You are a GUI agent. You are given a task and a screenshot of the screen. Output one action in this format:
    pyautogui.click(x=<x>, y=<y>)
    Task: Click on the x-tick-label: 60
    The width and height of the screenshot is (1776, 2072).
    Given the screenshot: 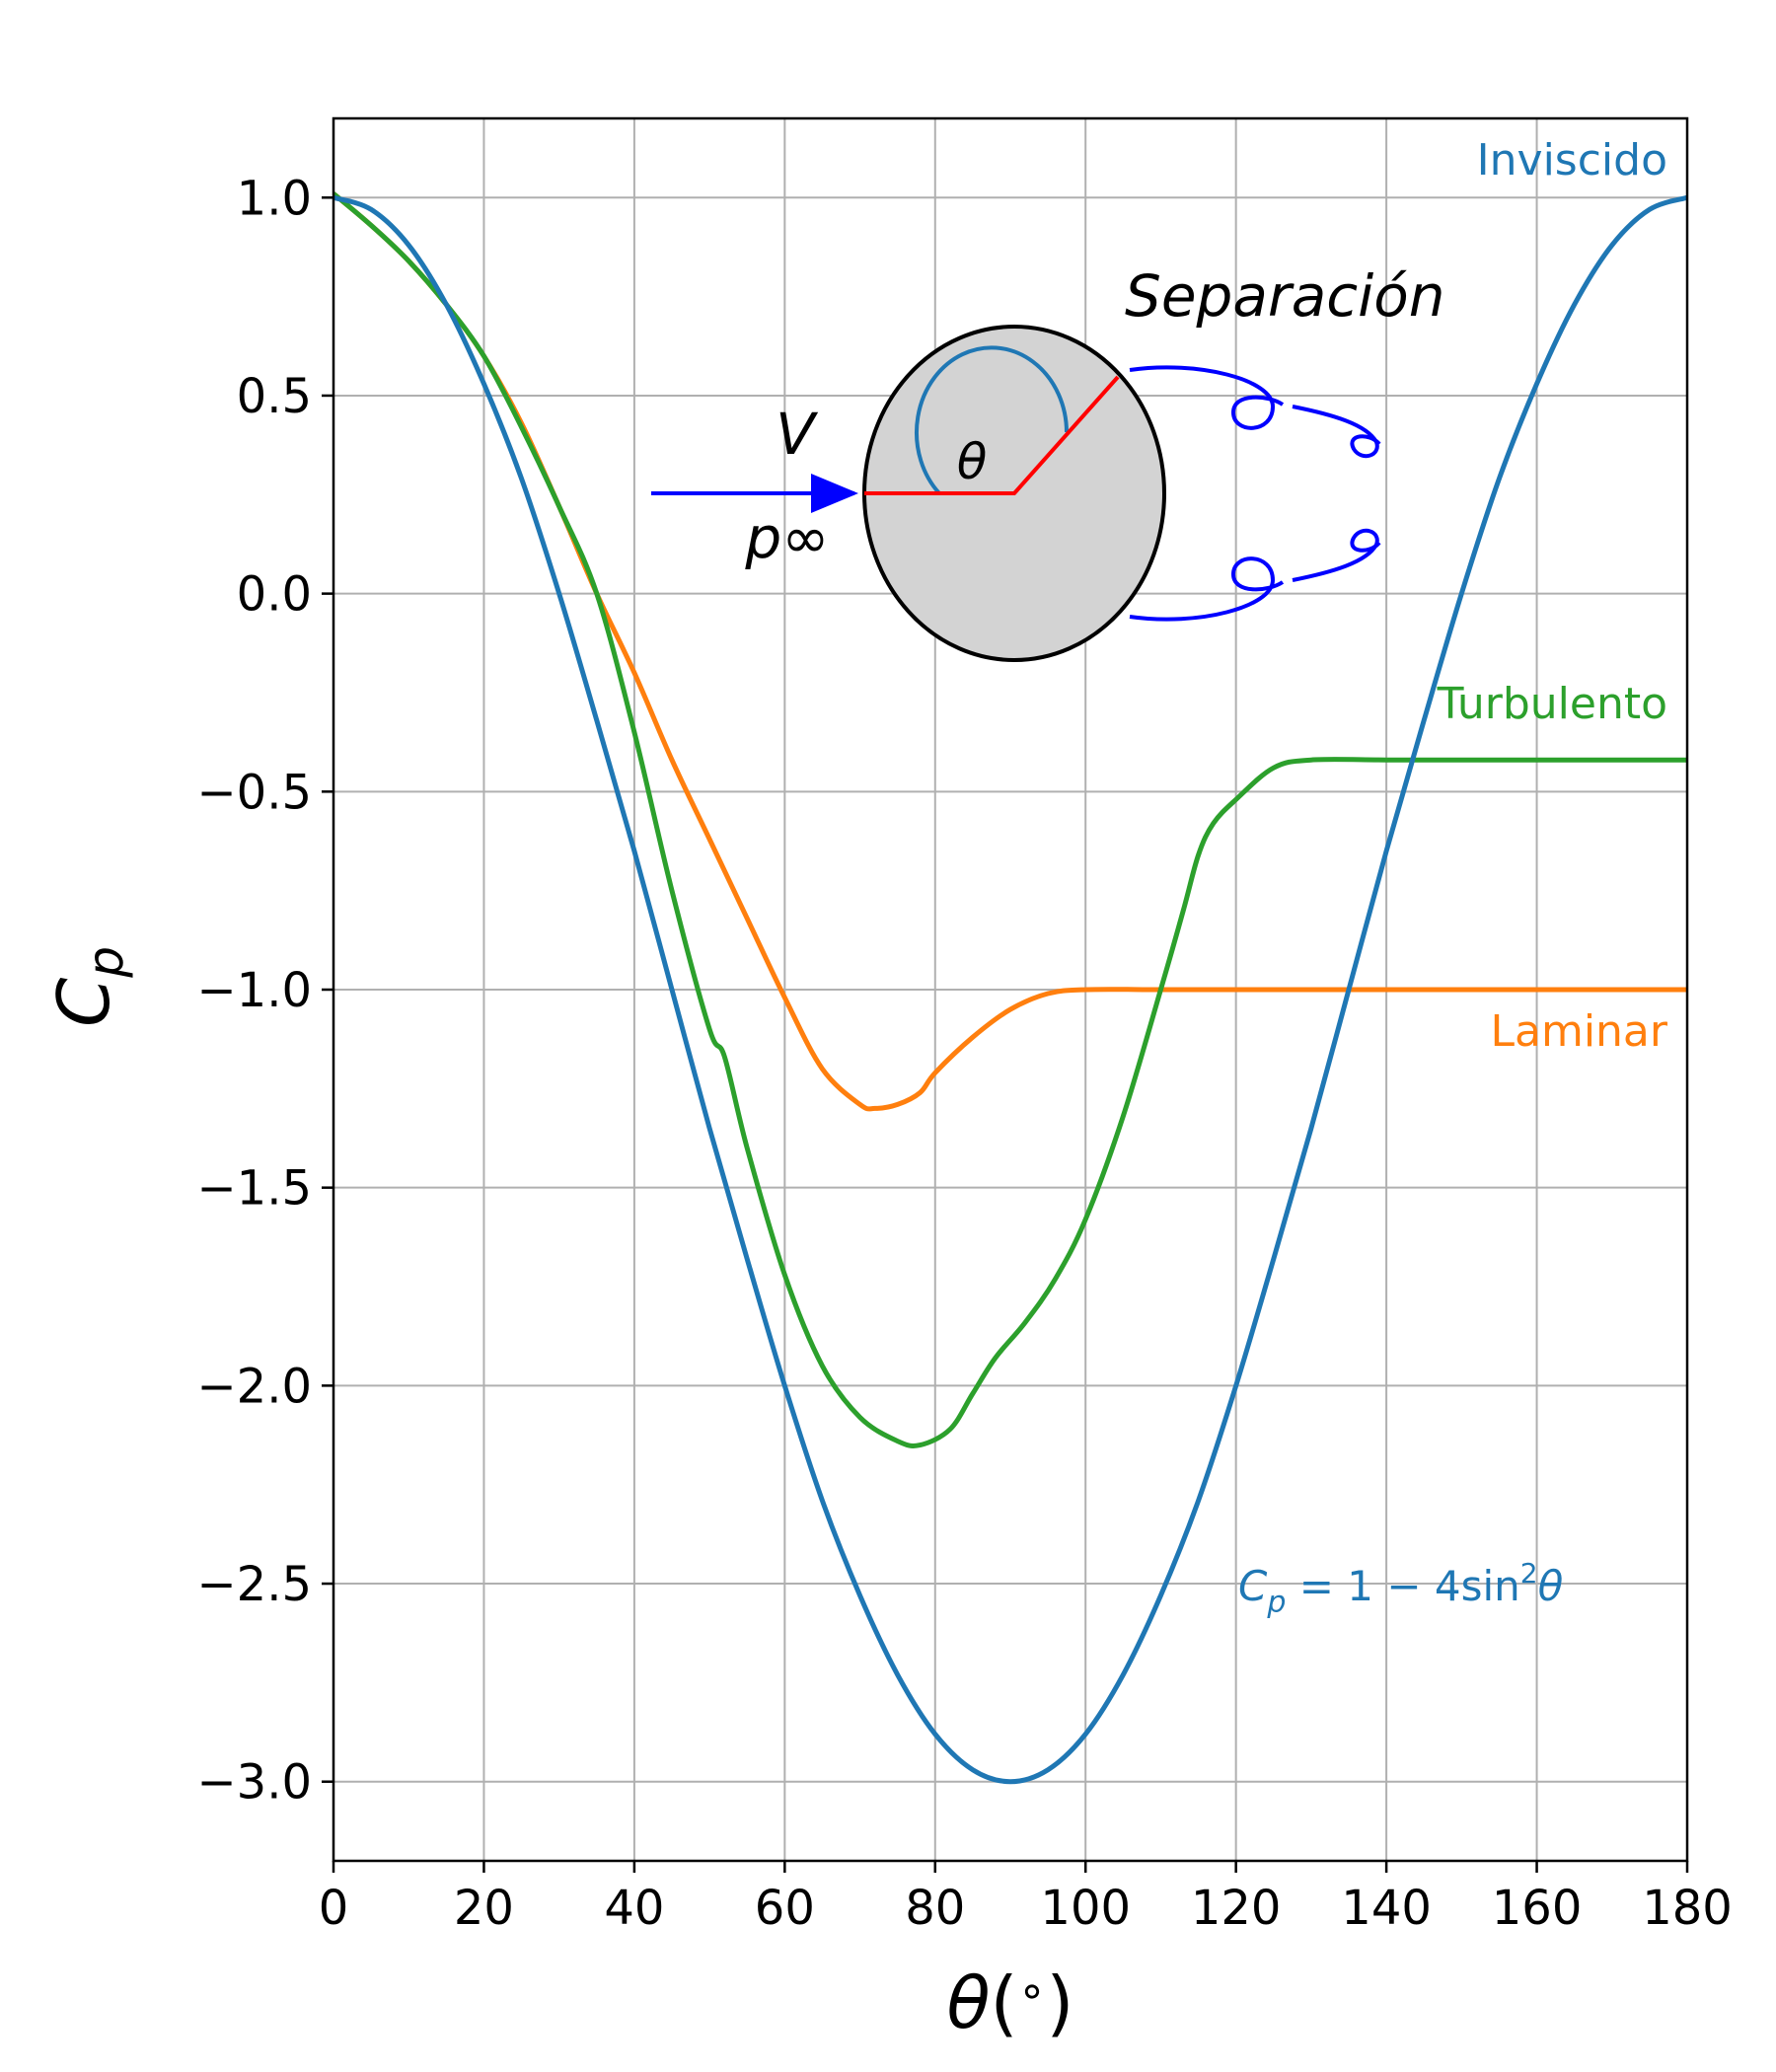 What is the action you would take?
    pyautogui.click(x=785, y=1909)
    